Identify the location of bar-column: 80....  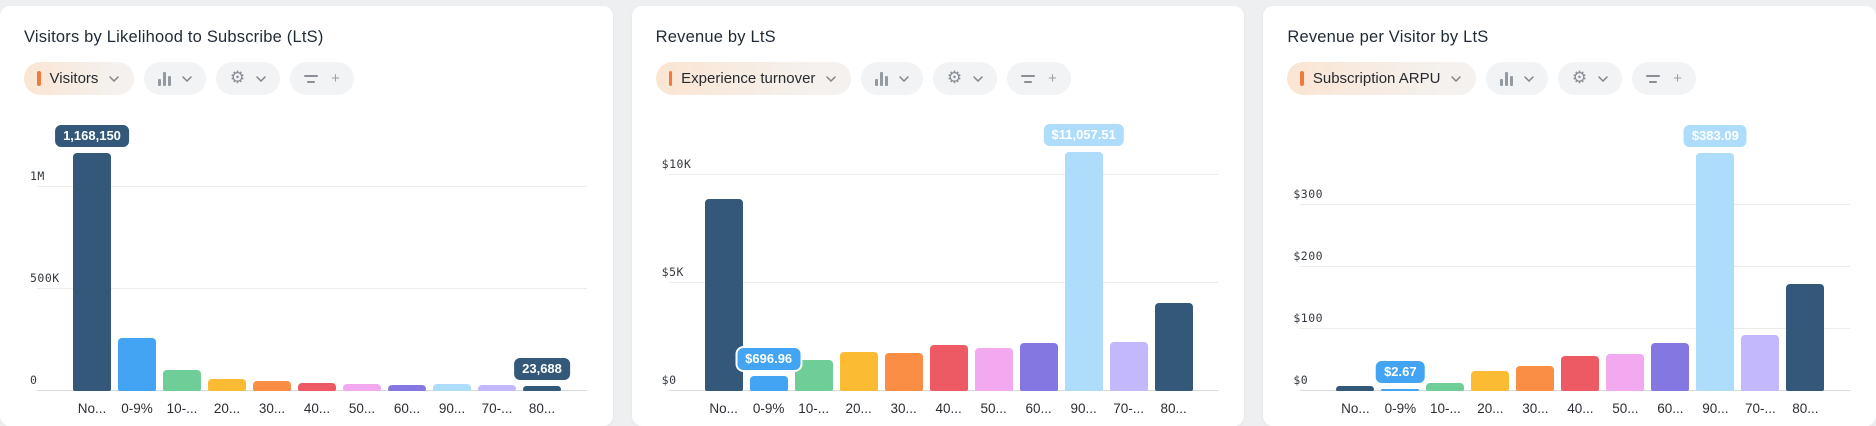
(1805, 262).